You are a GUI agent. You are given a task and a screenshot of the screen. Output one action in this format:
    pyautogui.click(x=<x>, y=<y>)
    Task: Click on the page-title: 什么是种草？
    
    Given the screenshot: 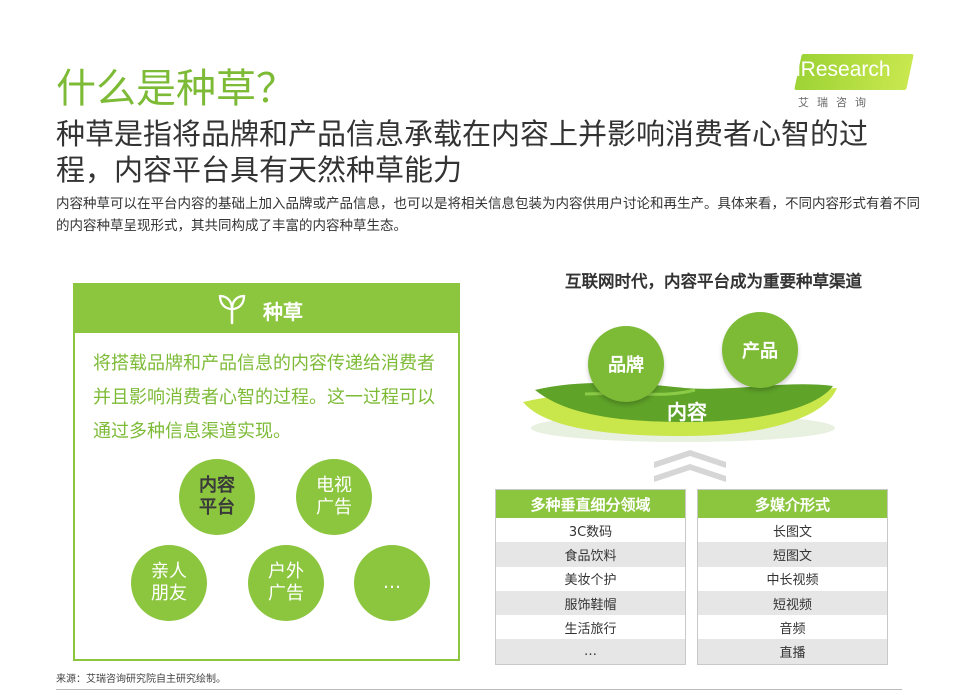 What is the action you would take?
    pyautogui.click(x=176, y=89)
    